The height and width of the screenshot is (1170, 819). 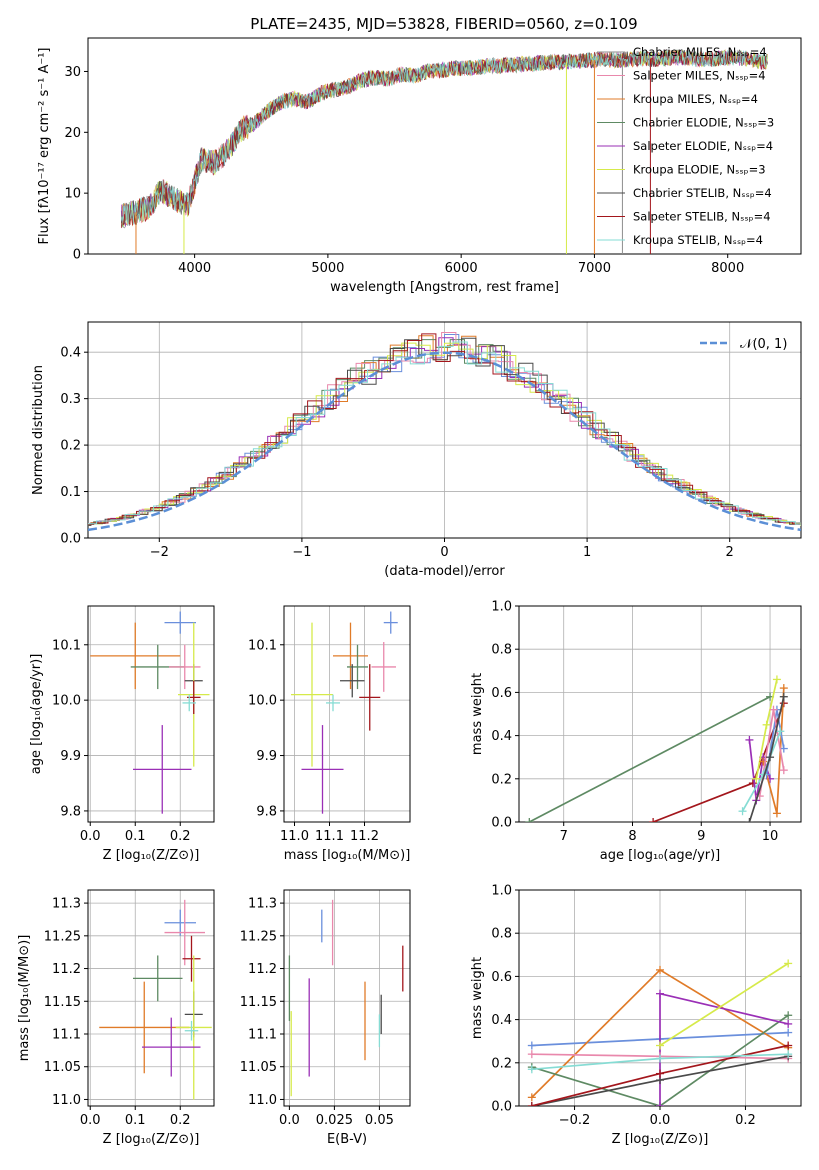 What do you see at coordinates (159, 552) in the screenshot?
I see `x-tick-label: −2` at bounding box center [159, 552].